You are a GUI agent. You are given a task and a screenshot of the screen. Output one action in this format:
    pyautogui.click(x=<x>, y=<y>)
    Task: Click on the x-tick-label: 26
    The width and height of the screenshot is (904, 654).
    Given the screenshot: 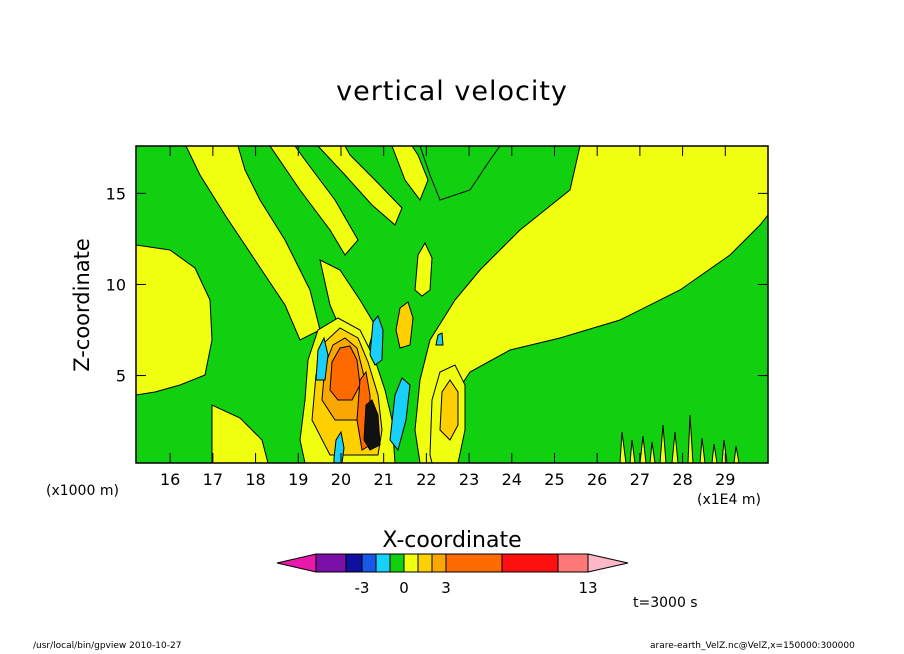 What is the action you would take?
    pyautogui.click(x=597, y=479)
    